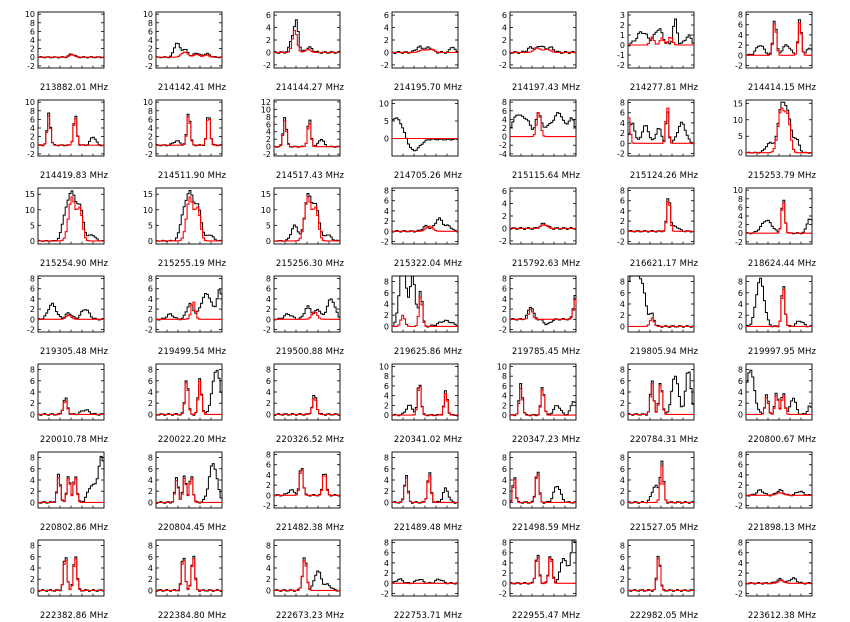 The image size is (850, 622). What do you see at coordinates (768, 402) in the screenshot?
I see `spectrum-panel: 0 2 4 6 8 220800.67 MHz` at bounding box center [768, 402].